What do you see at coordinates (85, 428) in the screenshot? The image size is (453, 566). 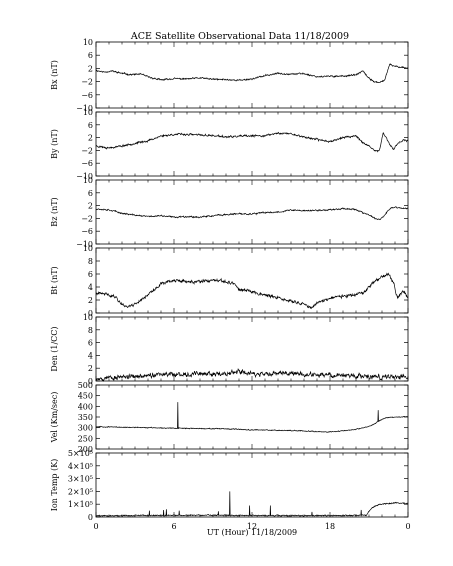 I see `y-tick-label: 300` at bounding box center [85, 428].